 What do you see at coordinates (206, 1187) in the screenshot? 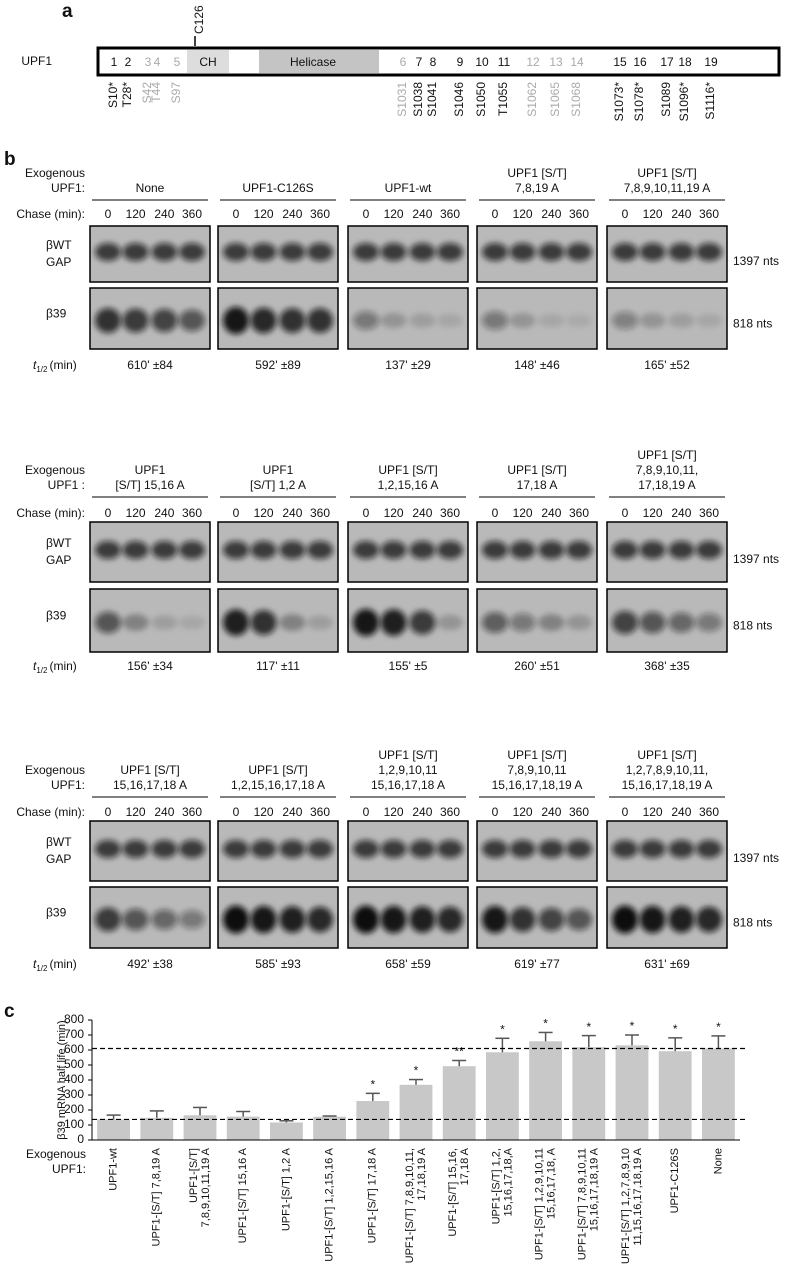
I see `x-tick-label: 7,8,9,10,11,19 A` at bounding box center [206, 1187].